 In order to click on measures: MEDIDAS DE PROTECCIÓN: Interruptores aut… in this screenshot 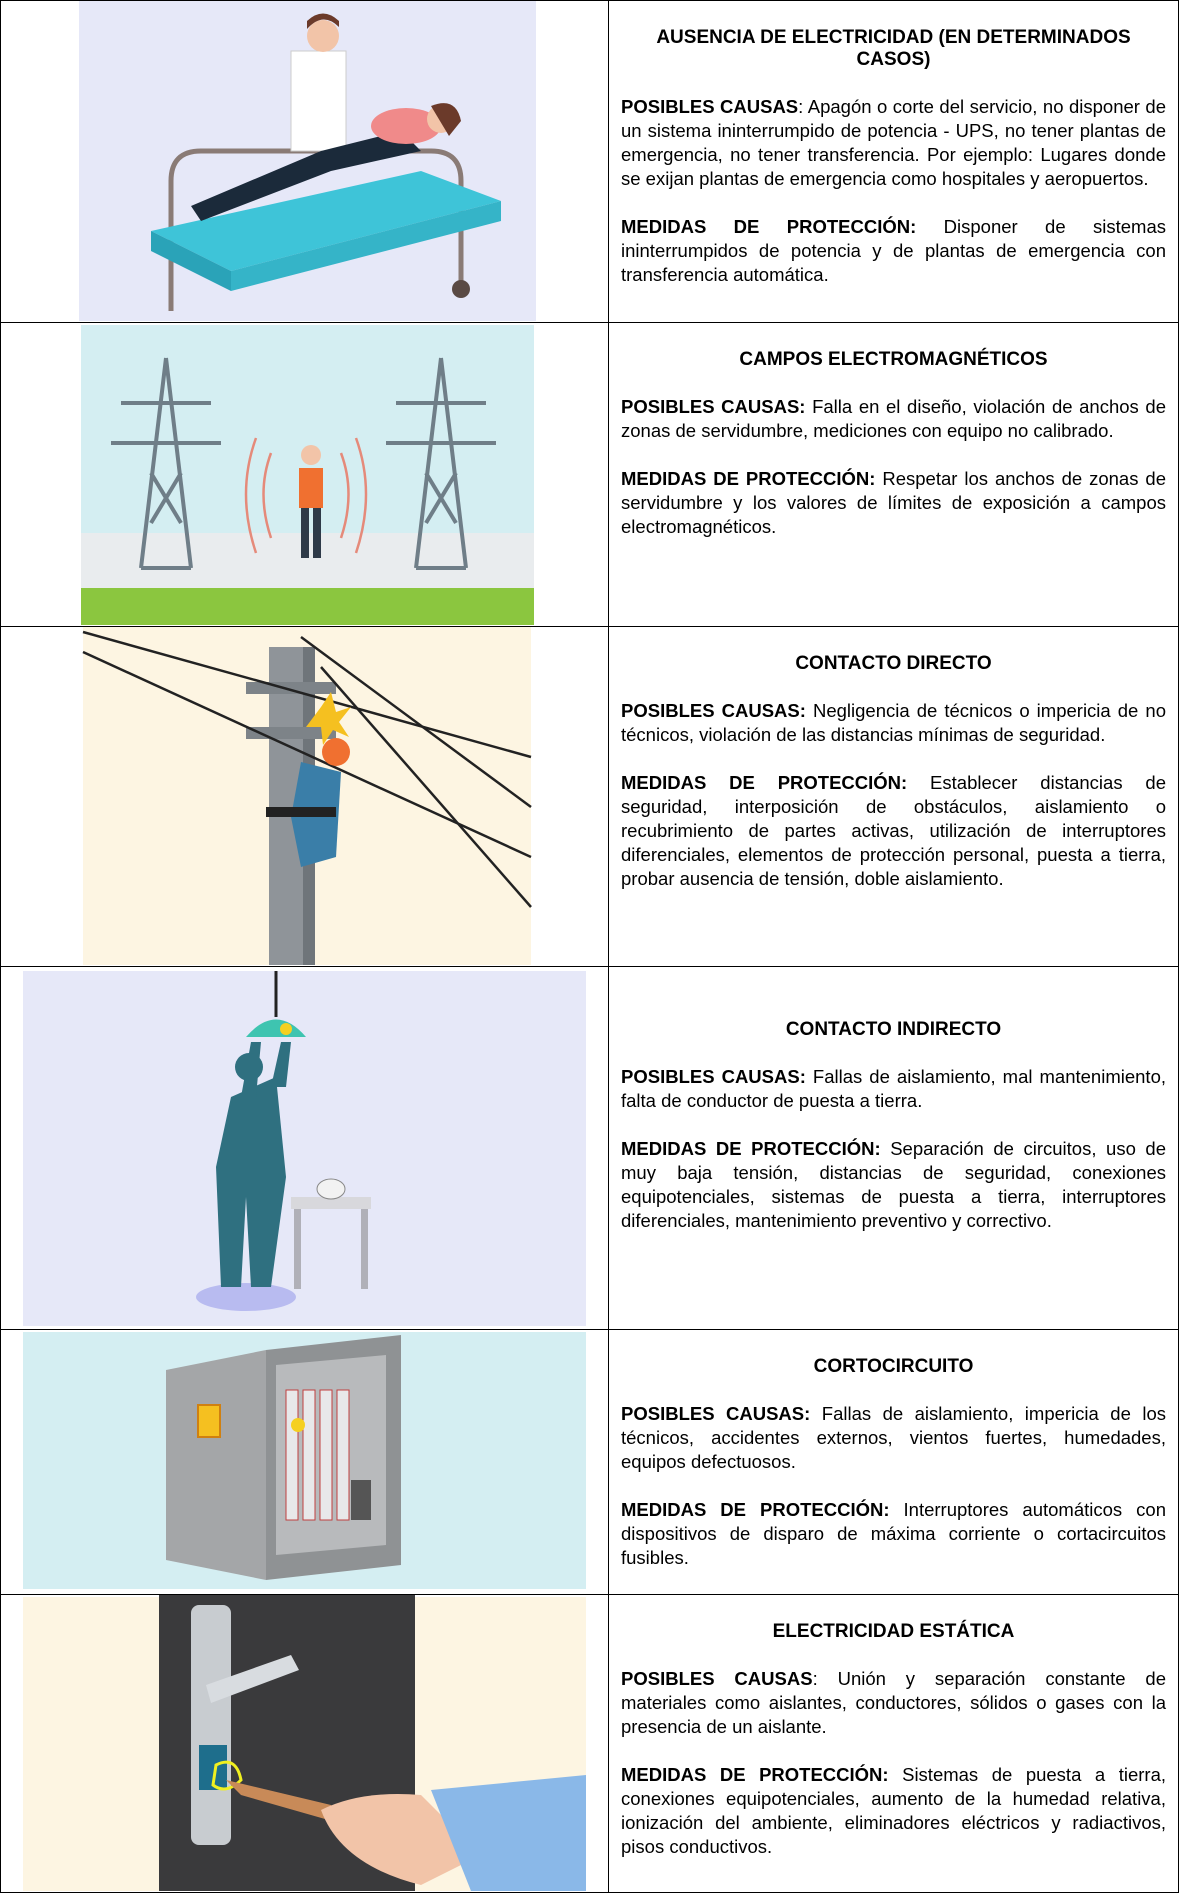, I will do `click(893, 1534)`.